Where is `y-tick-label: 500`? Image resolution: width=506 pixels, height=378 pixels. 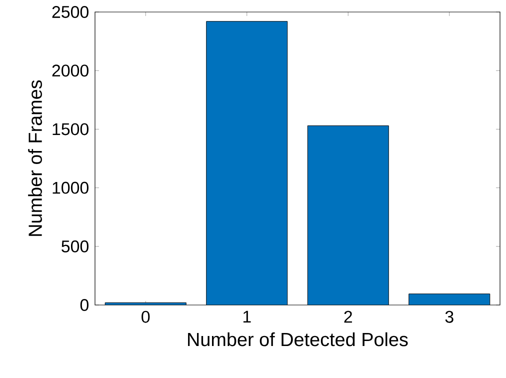
y-tick-label: 500 is located at coordinates (75, 246).